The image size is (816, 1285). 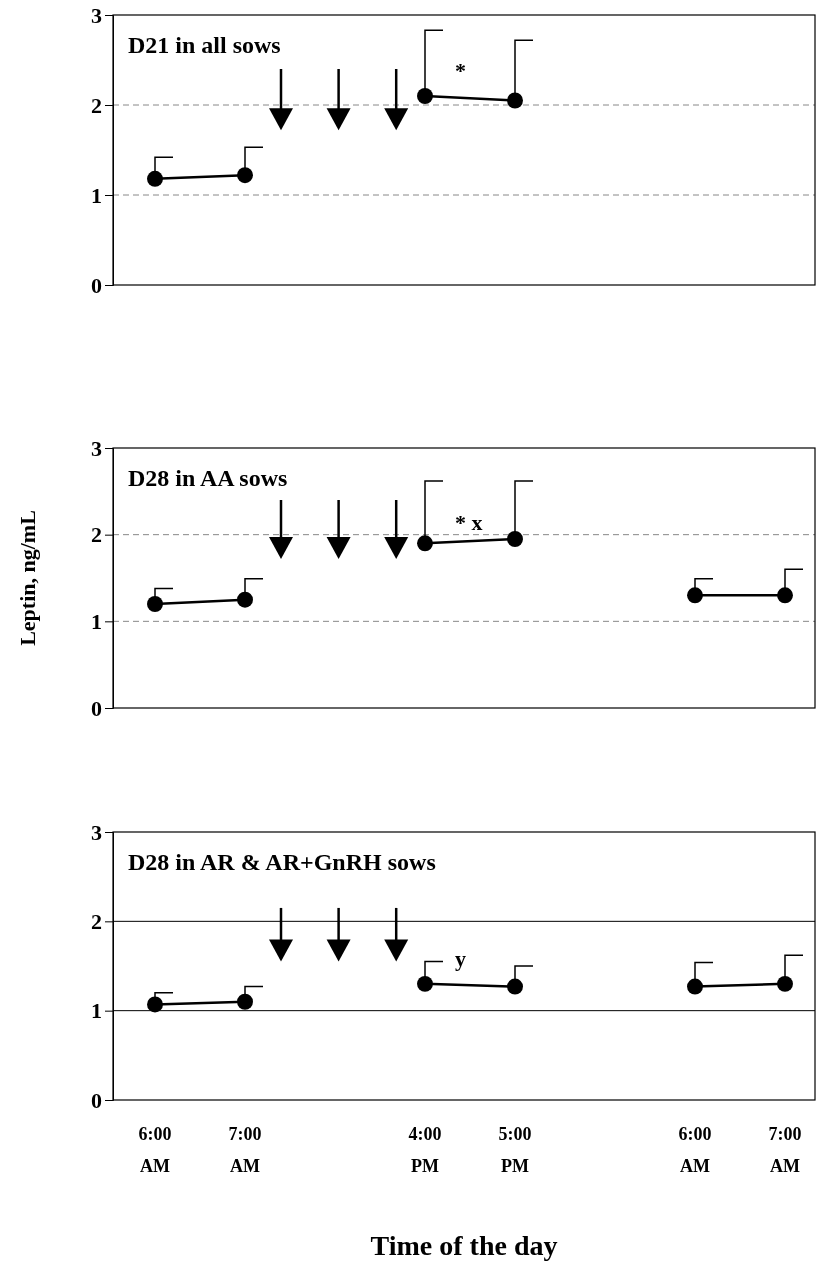 What do you see at coordinates (460, 958) in the screenshot?
I see `annotation: y` at bounding box center [460, 958].